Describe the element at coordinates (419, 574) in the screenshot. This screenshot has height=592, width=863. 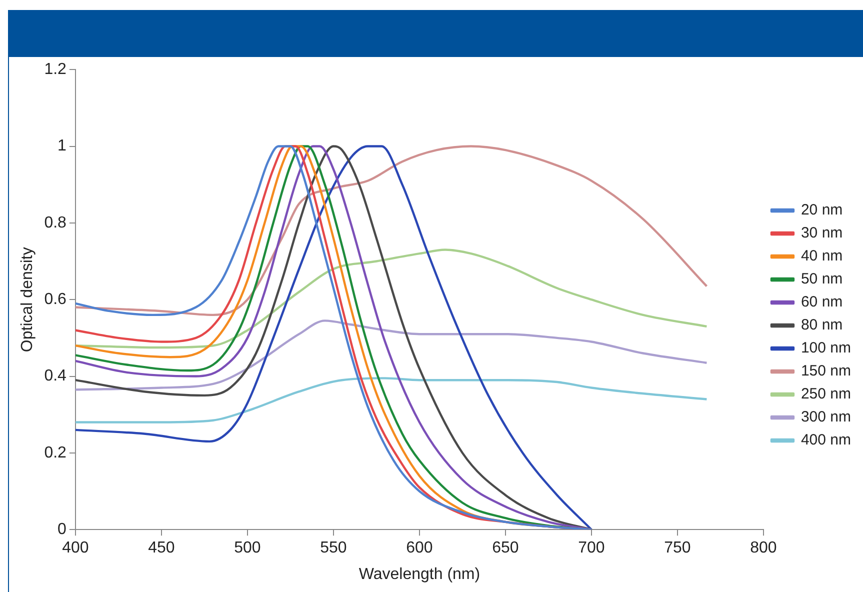
I see `x-axis-title: Wavelength (nm)` at that location.